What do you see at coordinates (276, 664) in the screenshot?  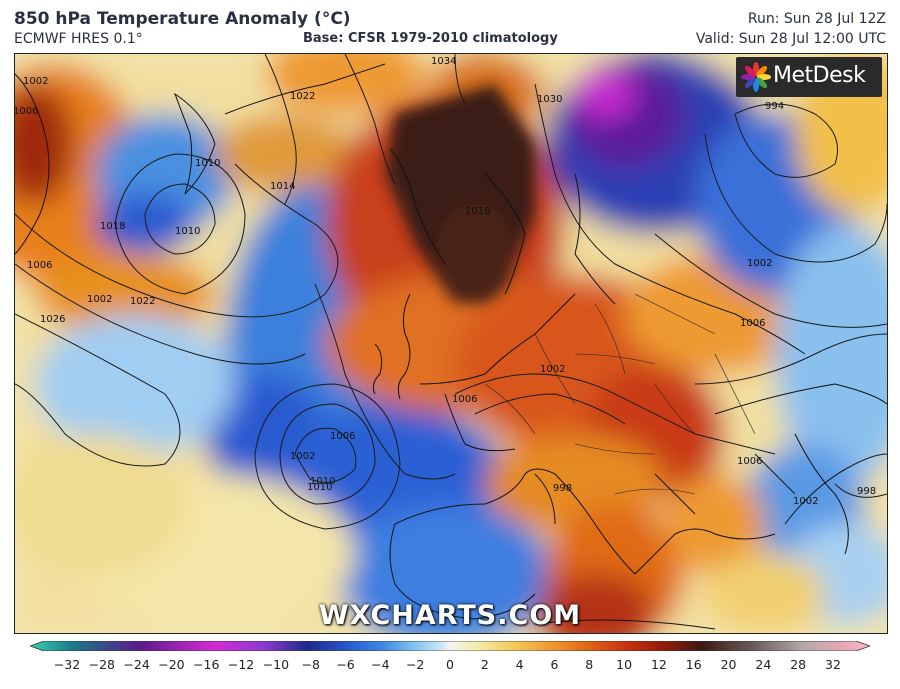 I see `colorbar-tick-label: −10` at bounding box center [276, 664].